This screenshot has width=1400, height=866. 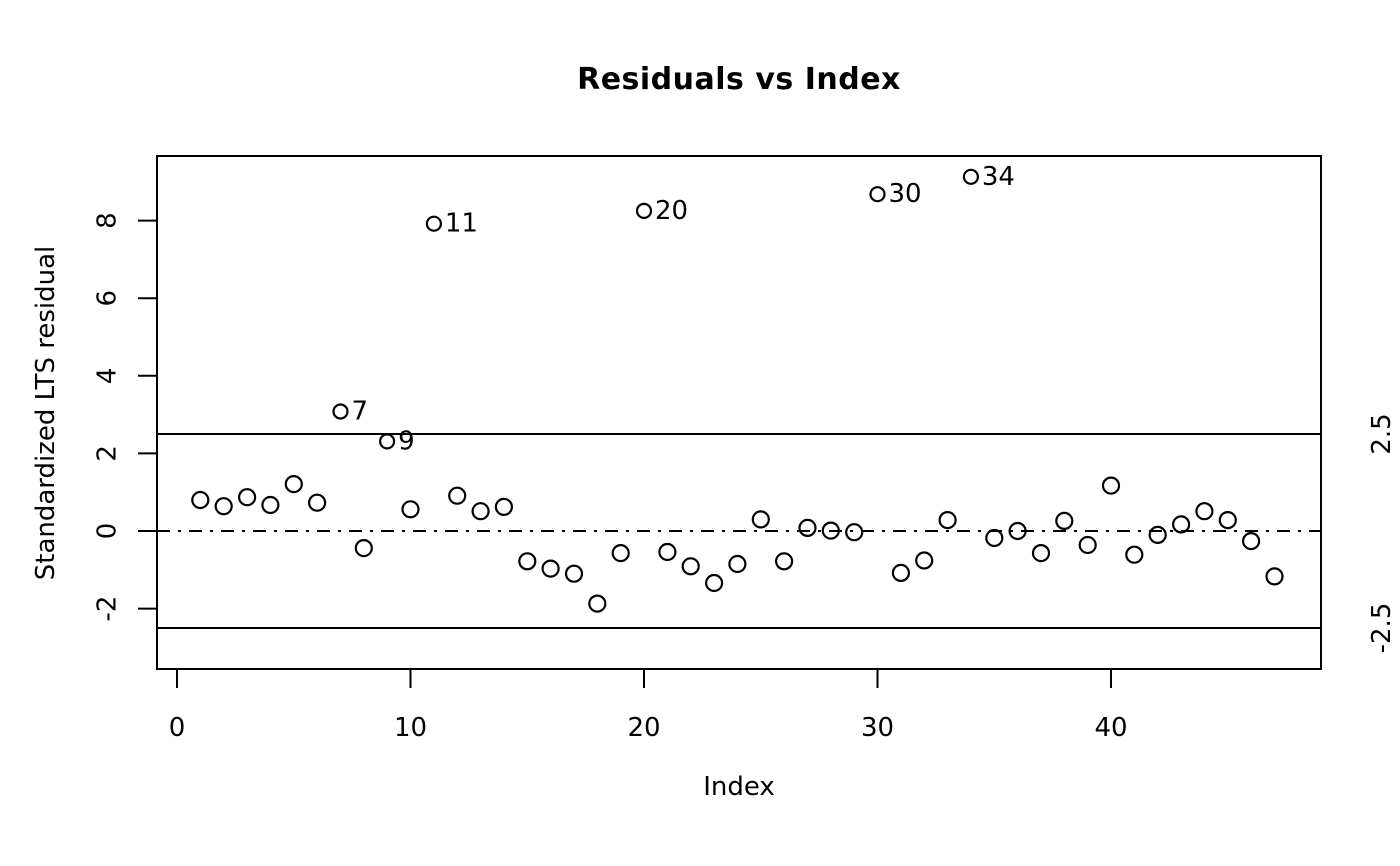 I want to click on plot-title: Residuals vs Index, so click(x=739, y=79).